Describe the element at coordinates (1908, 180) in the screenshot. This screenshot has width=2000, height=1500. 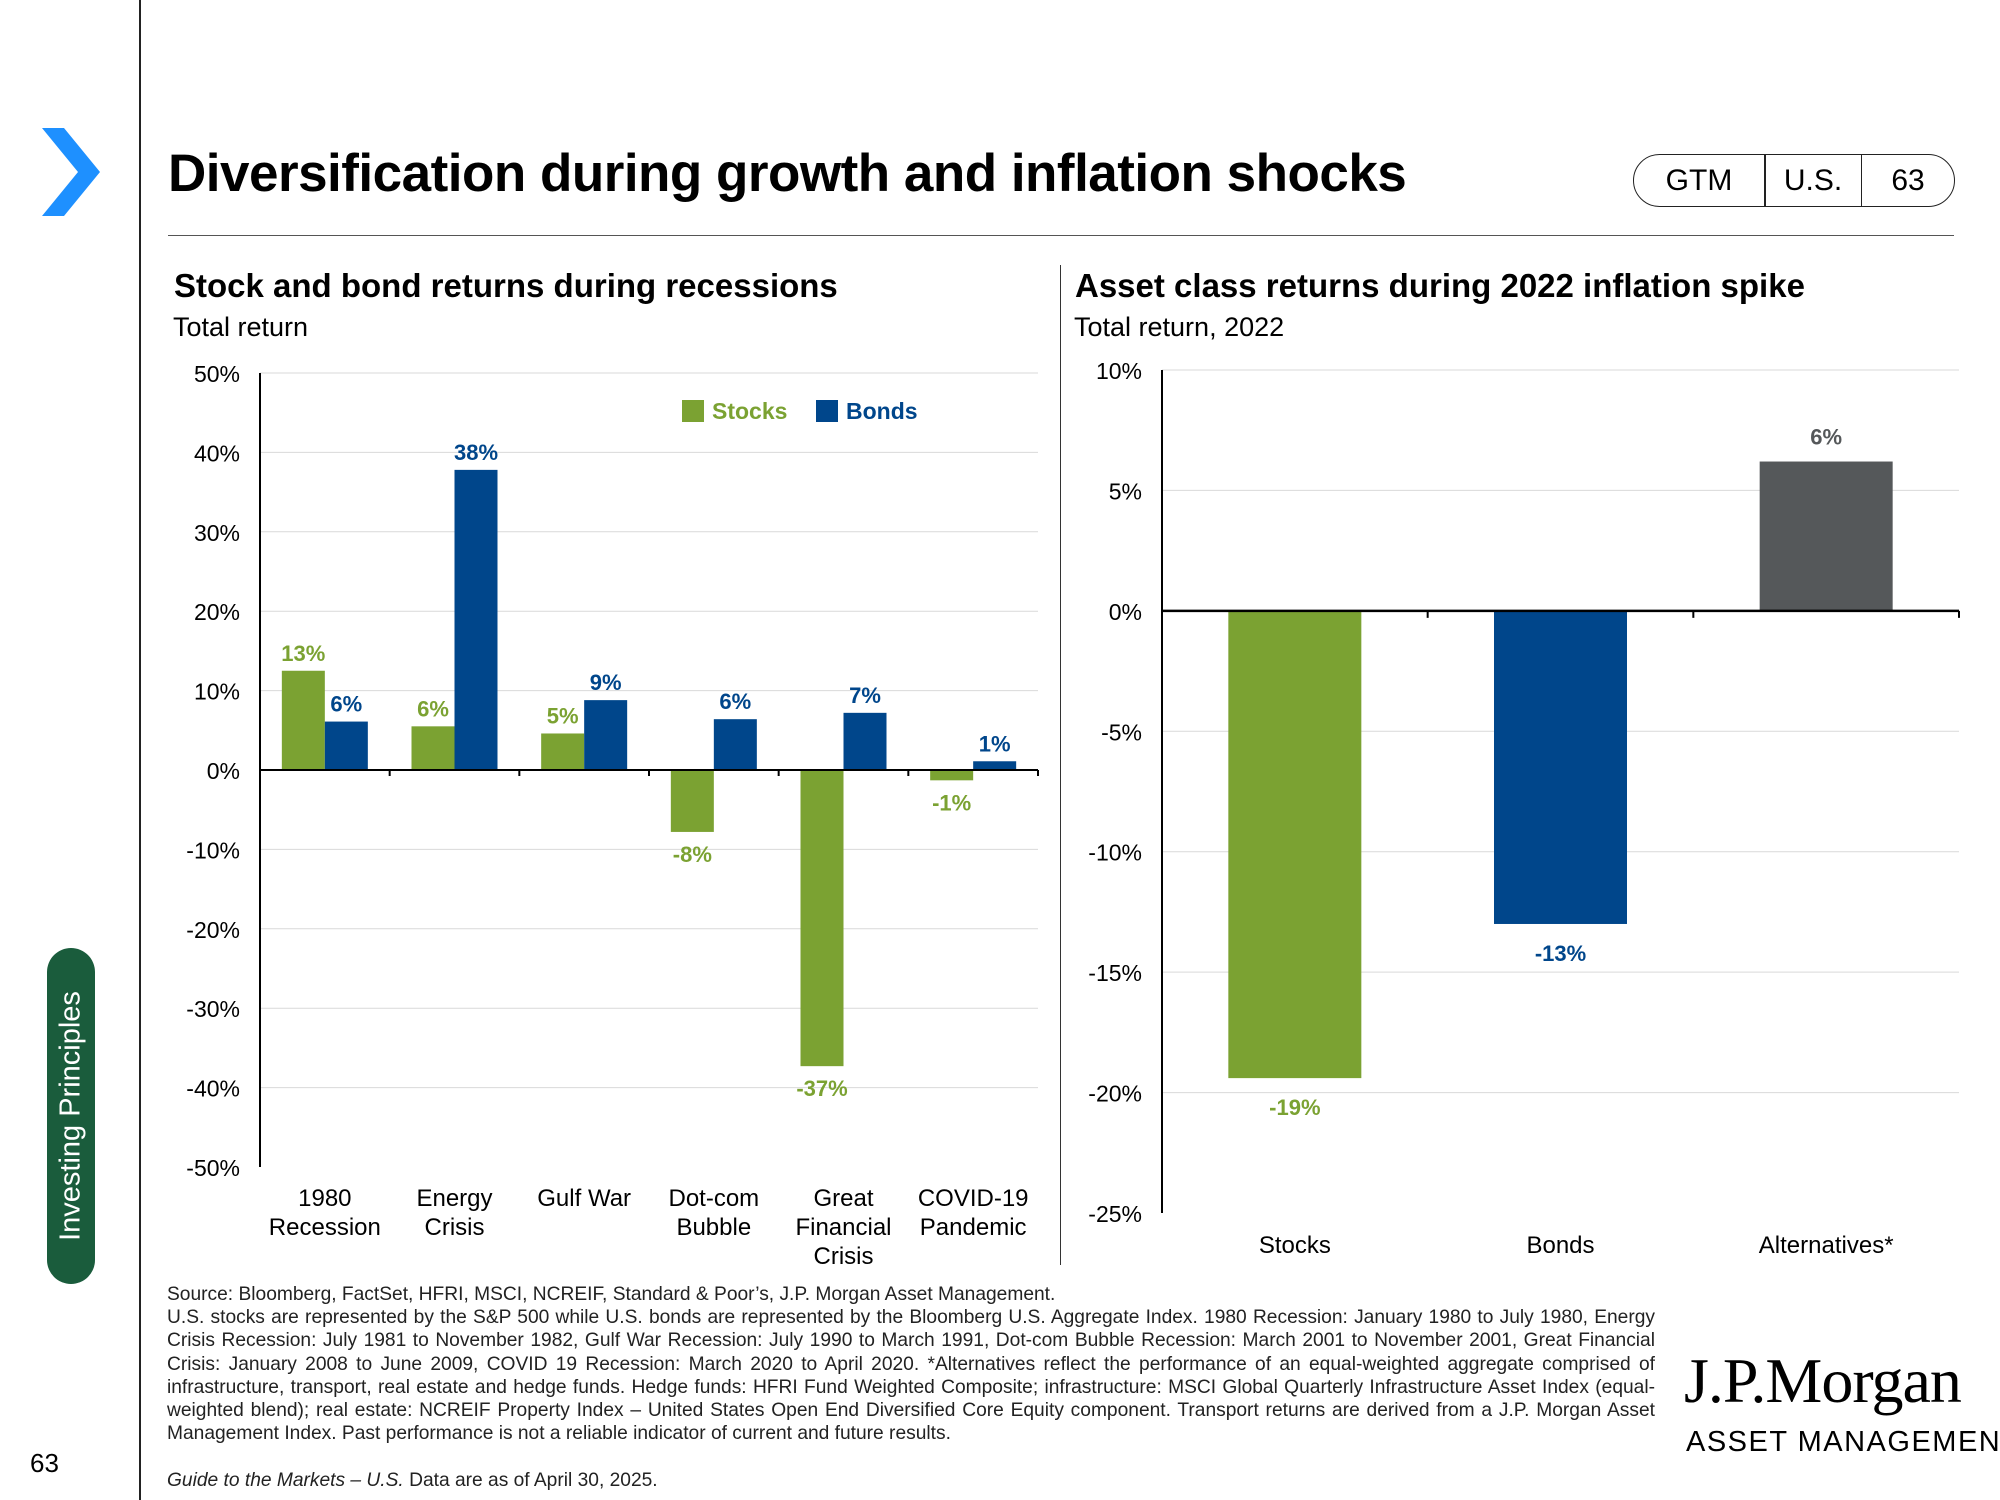
I see `badge-page: 63` at that location.